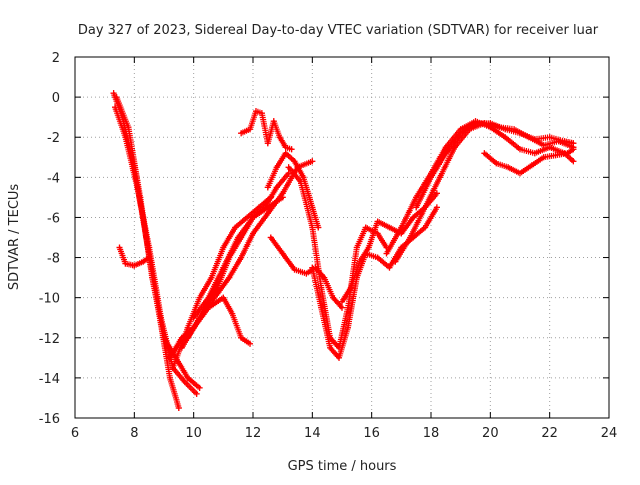 The image size is (640, 485). I want to click on y-tick-label: 2, so click(56, 58).